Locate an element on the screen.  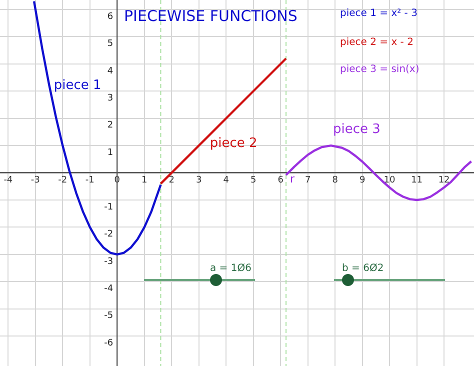
x-tick-label: 7 is located at coordinates (307, 181).